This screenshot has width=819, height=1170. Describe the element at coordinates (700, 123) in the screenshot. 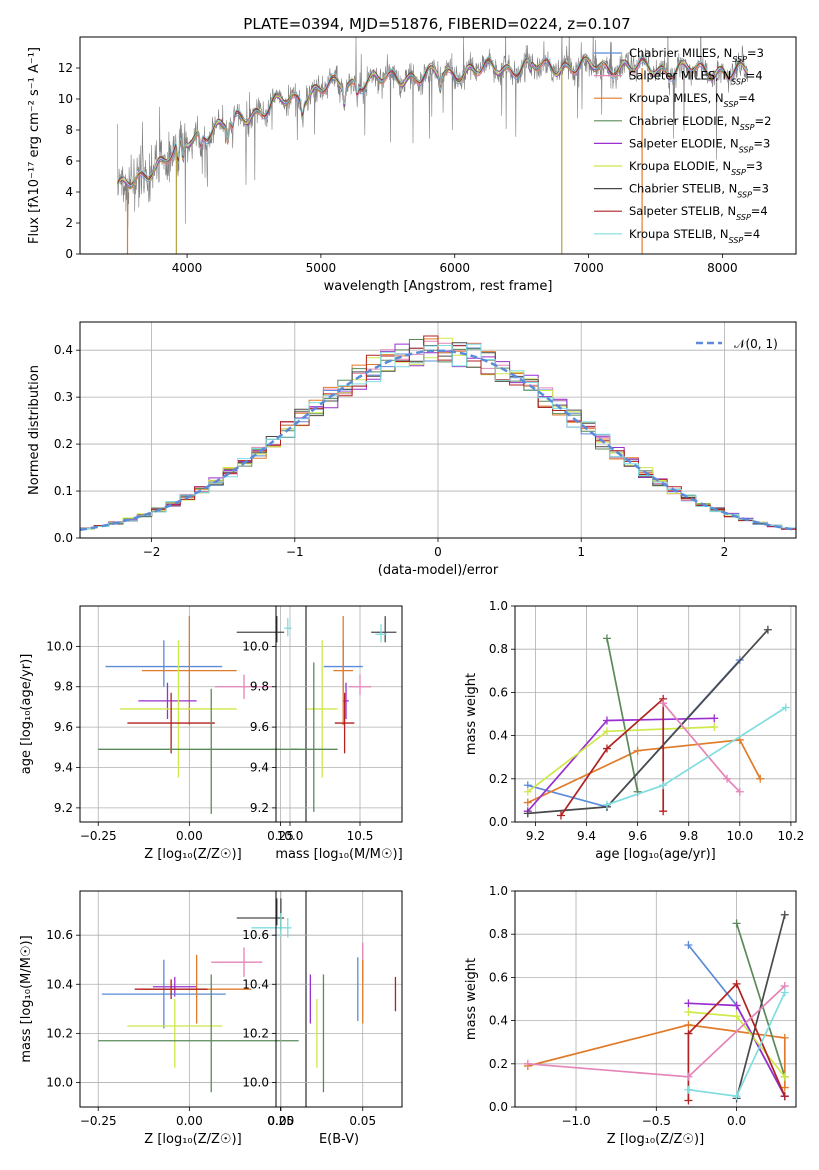

I see `legend-entry: Chabrier ELODIE, NSSP=2` at that location.